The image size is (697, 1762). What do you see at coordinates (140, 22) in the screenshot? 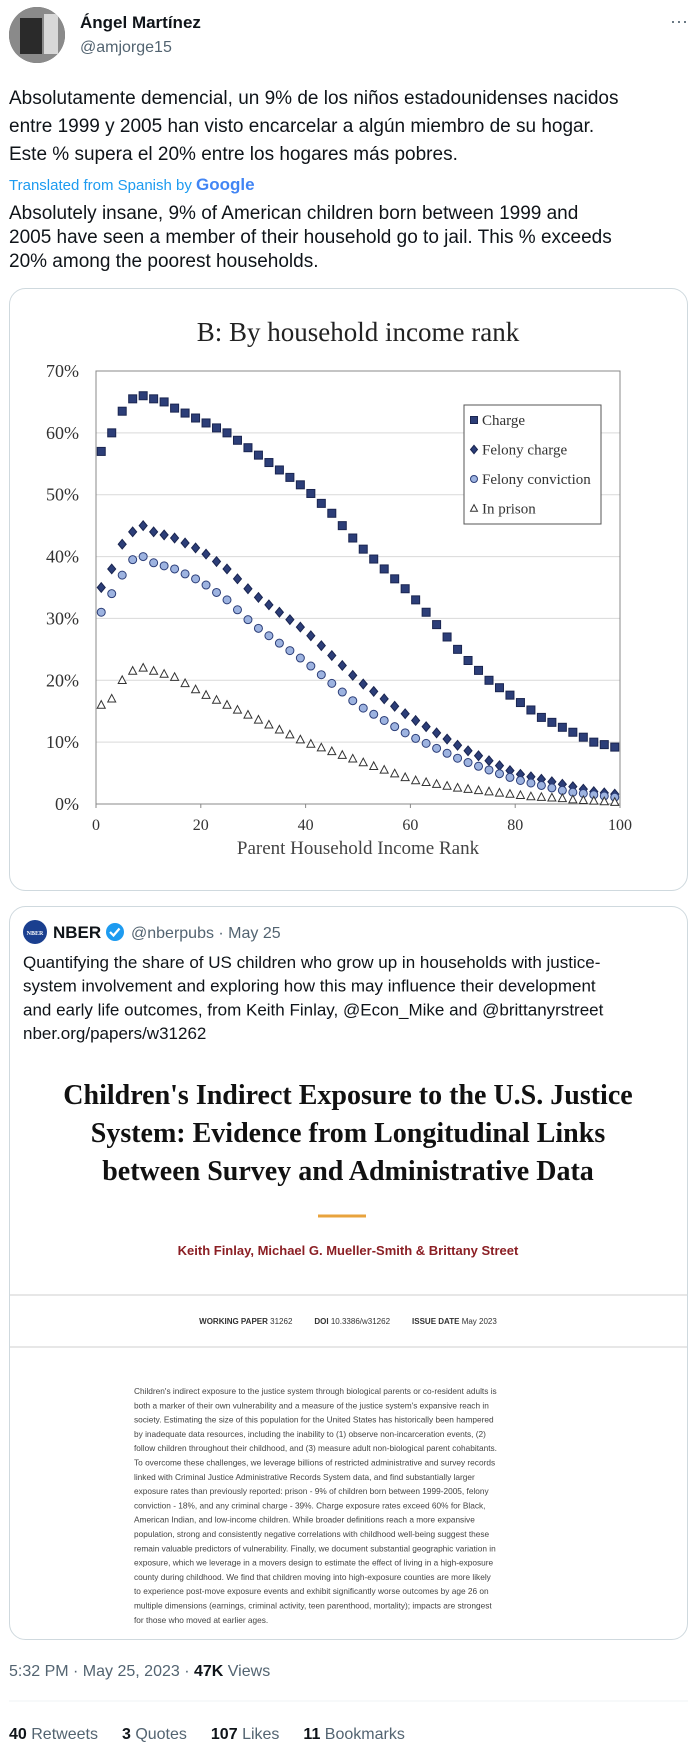
I see `author-name: Ángel Martínez` at bounding box center [140, 22].